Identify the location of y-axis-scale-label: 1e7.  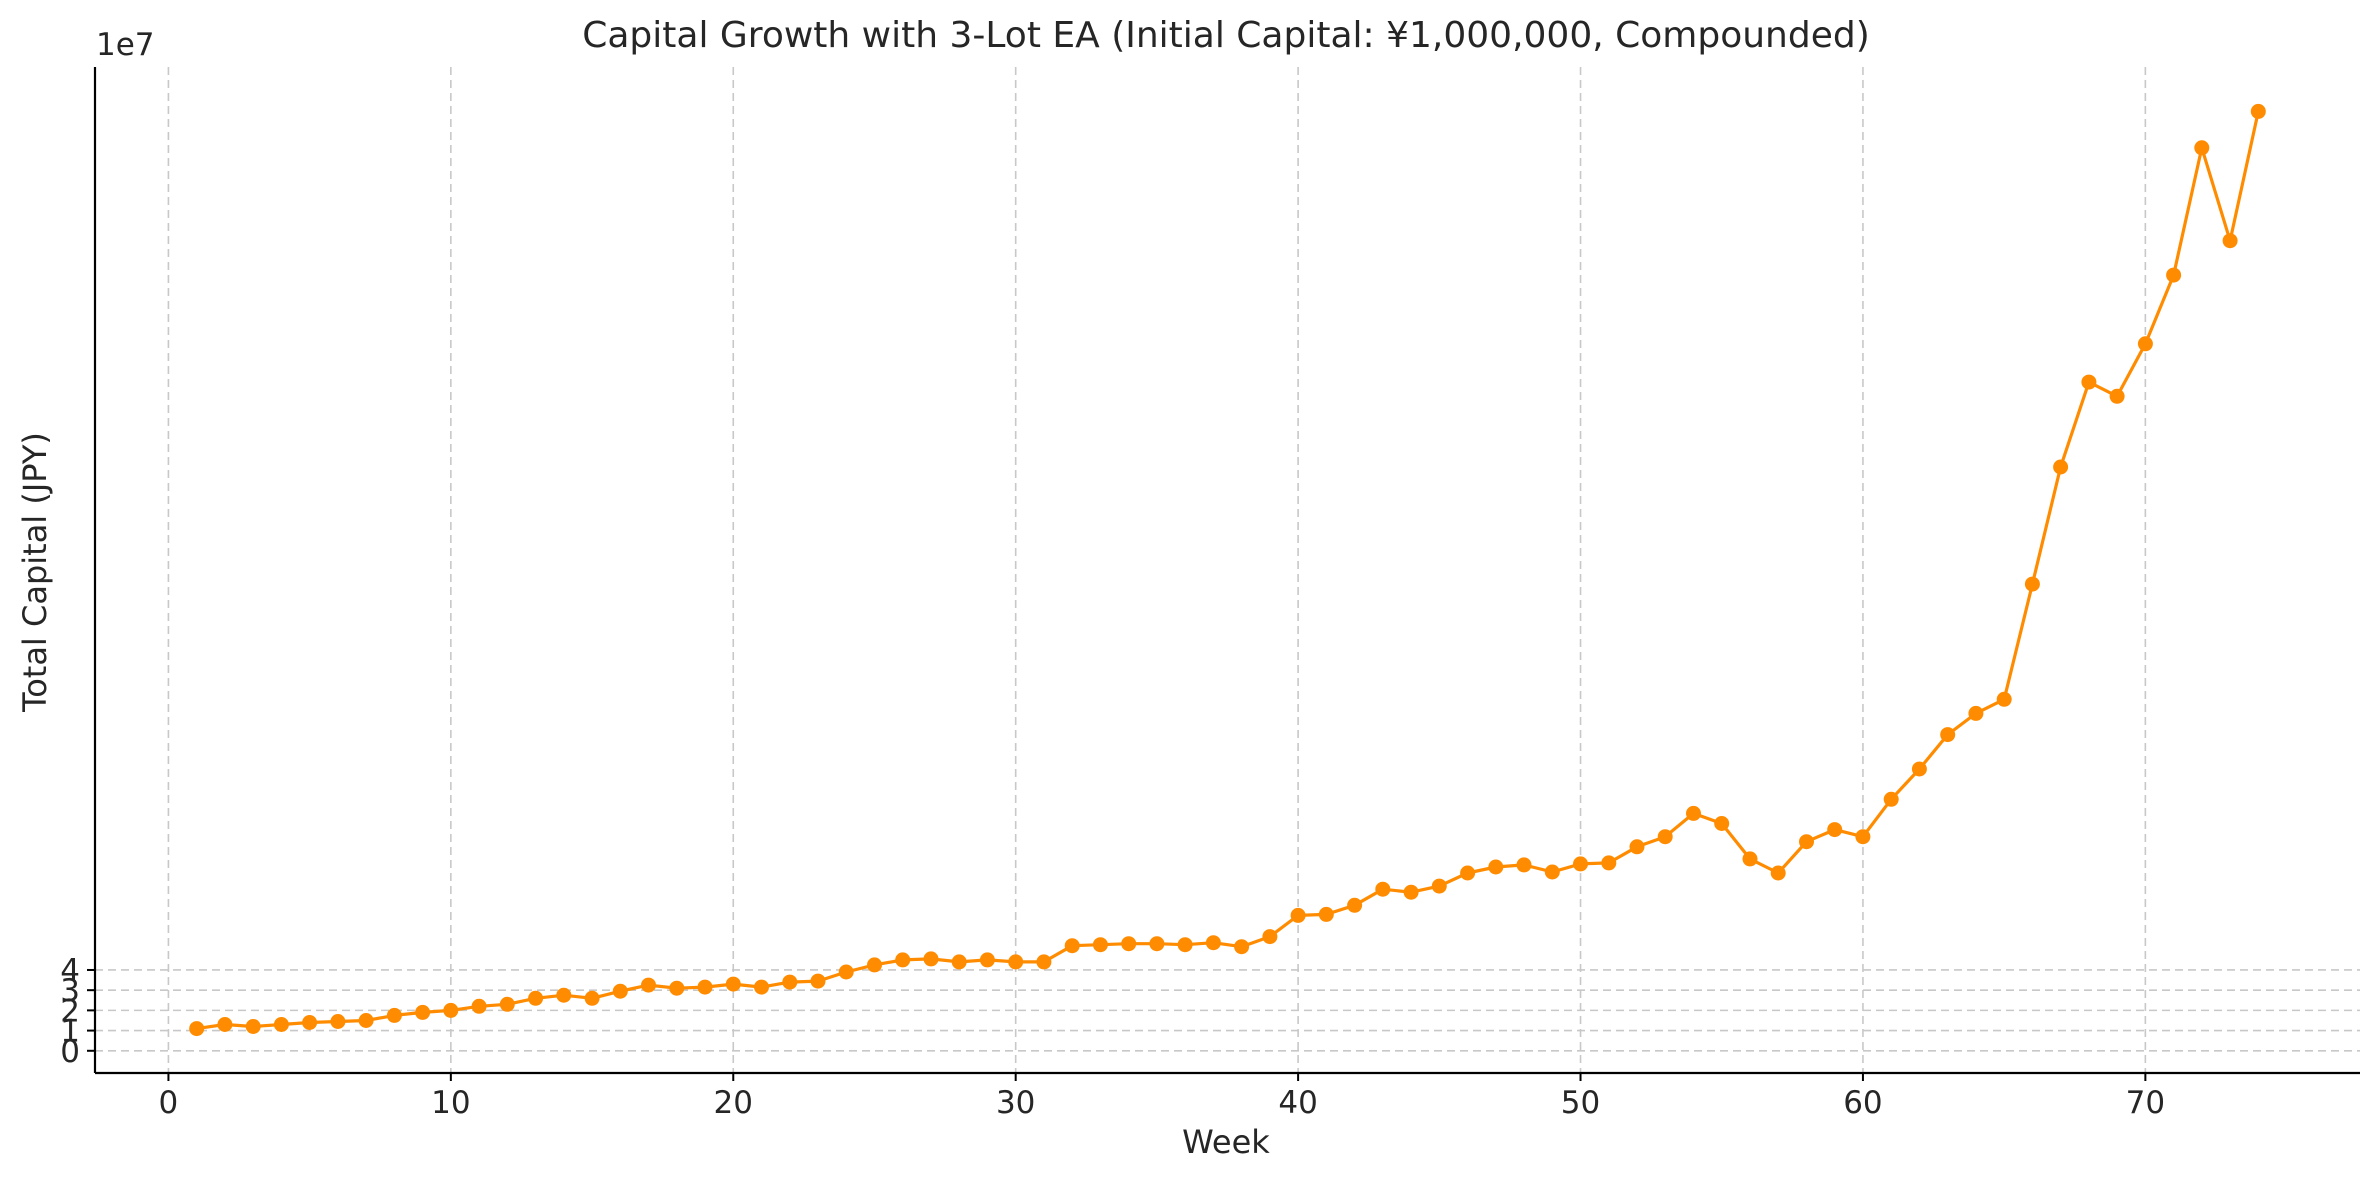
(125, 45).